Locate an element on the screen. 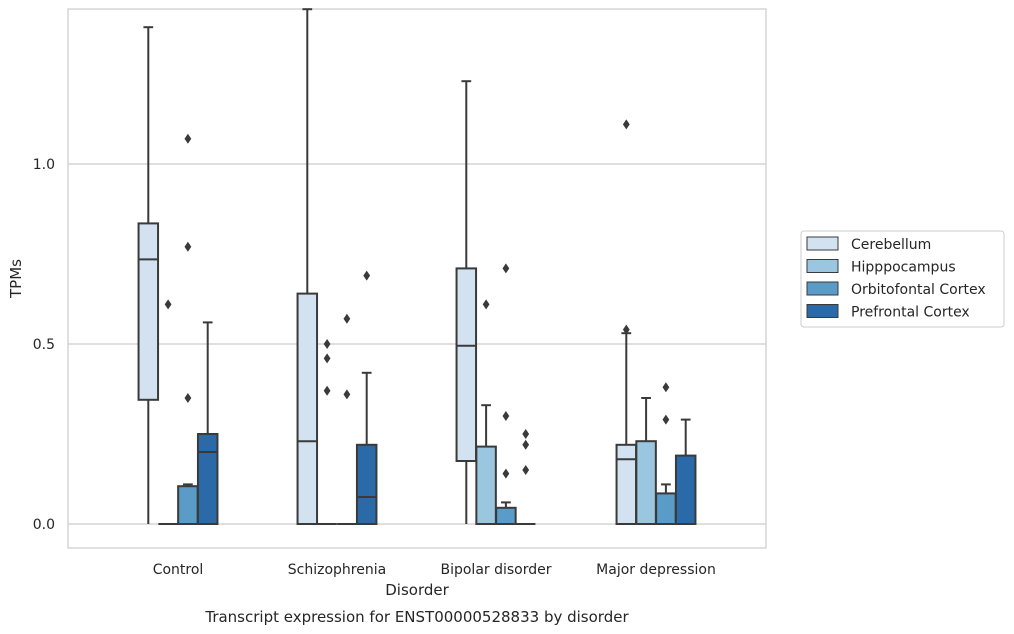 The image size is (1014, 634). x-tick-label: Bipolar disorder is located at coordinates (495, 570).